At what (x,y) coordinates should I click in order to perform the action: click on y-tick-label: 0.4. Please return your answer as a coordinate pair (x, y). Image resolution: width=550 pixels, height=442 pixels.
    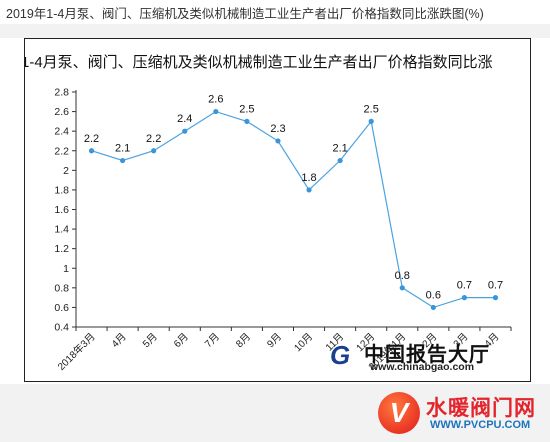
    Looking at the image, I should click on (61, 328).